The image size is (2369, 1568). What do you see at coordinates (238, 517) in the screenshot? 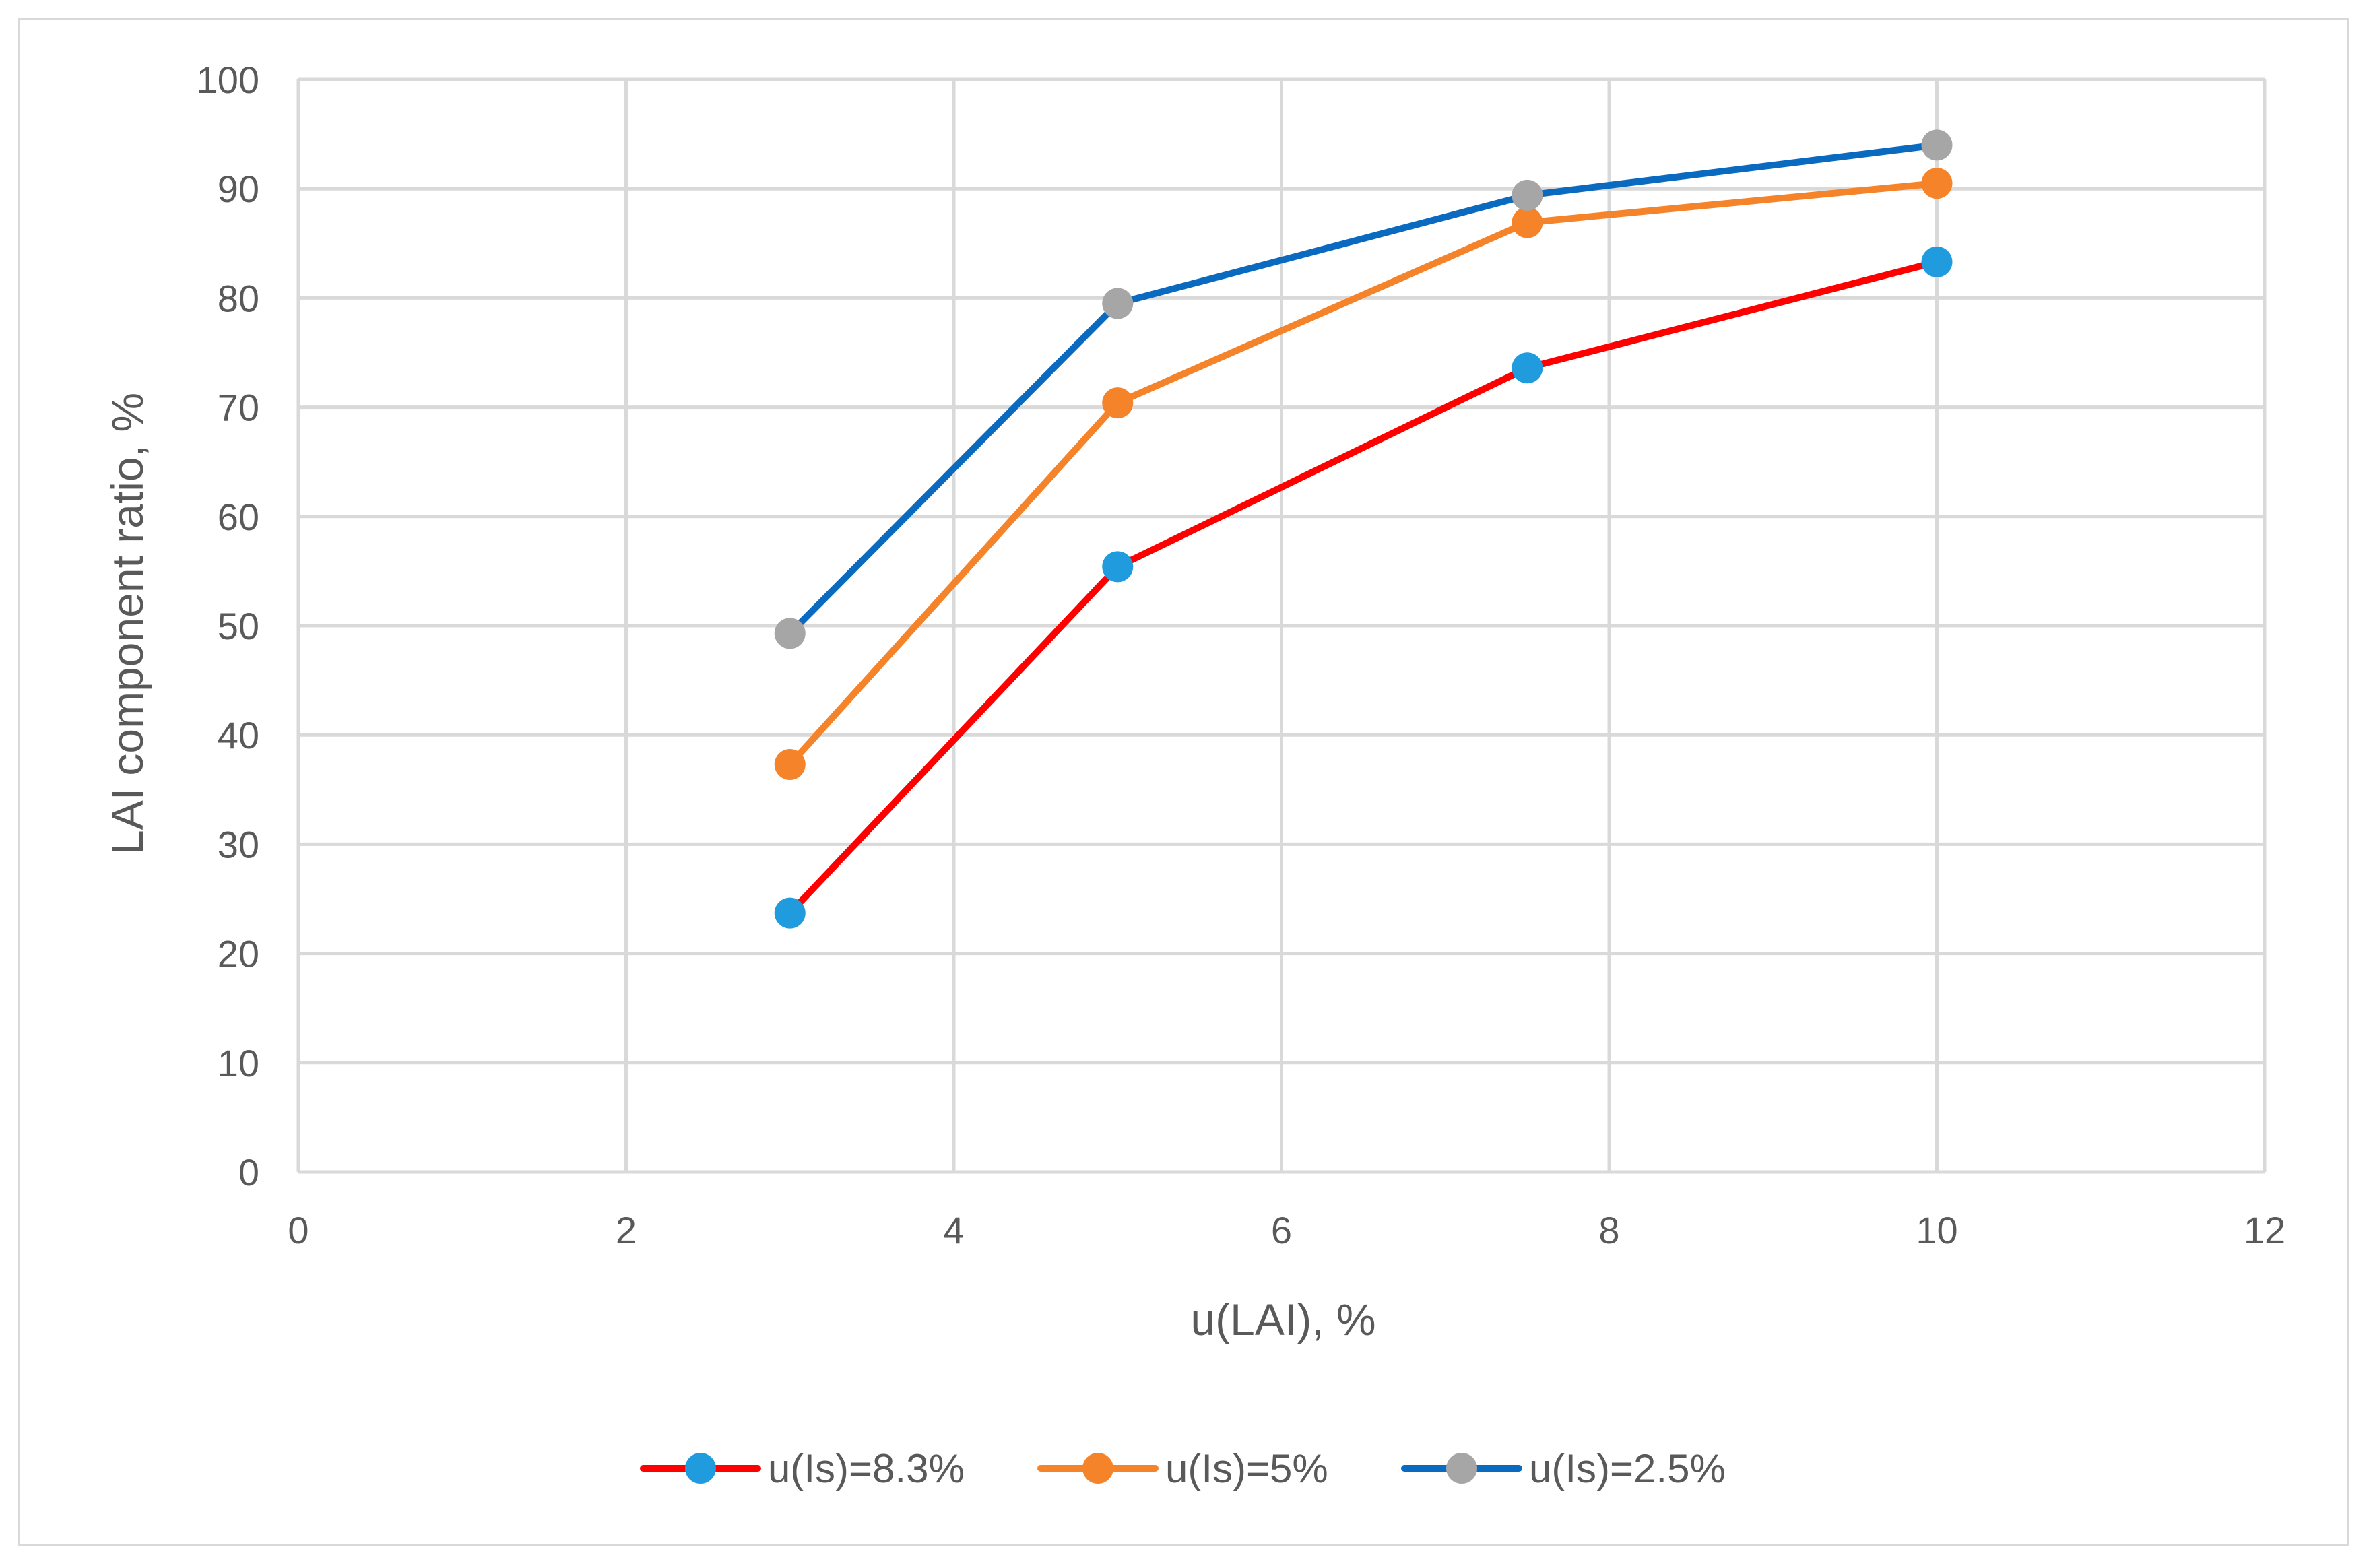
I see `y-tick-label: 60` at bounding box center [238, 517].